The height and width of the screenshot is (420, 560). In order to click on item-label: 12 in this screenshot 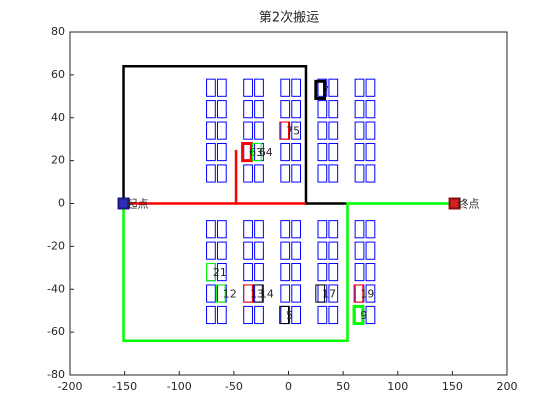, I will do `click(230, 294)`.